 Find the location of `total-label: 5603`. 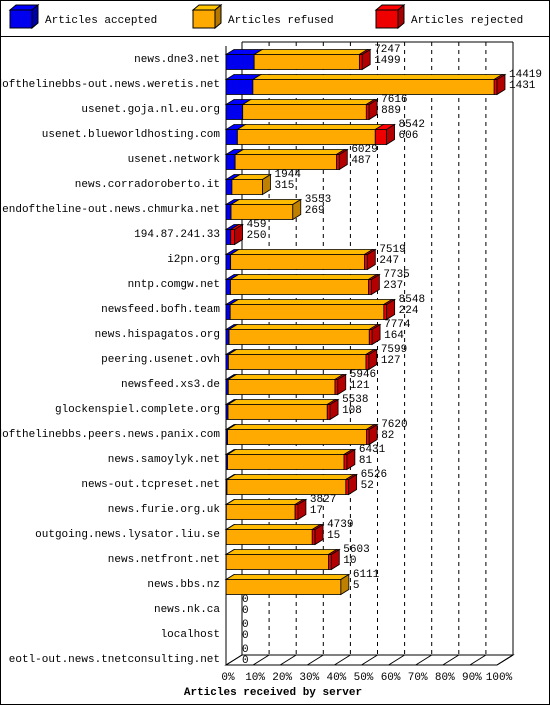

total-label: 5603 is located at coordinates (356, 550).